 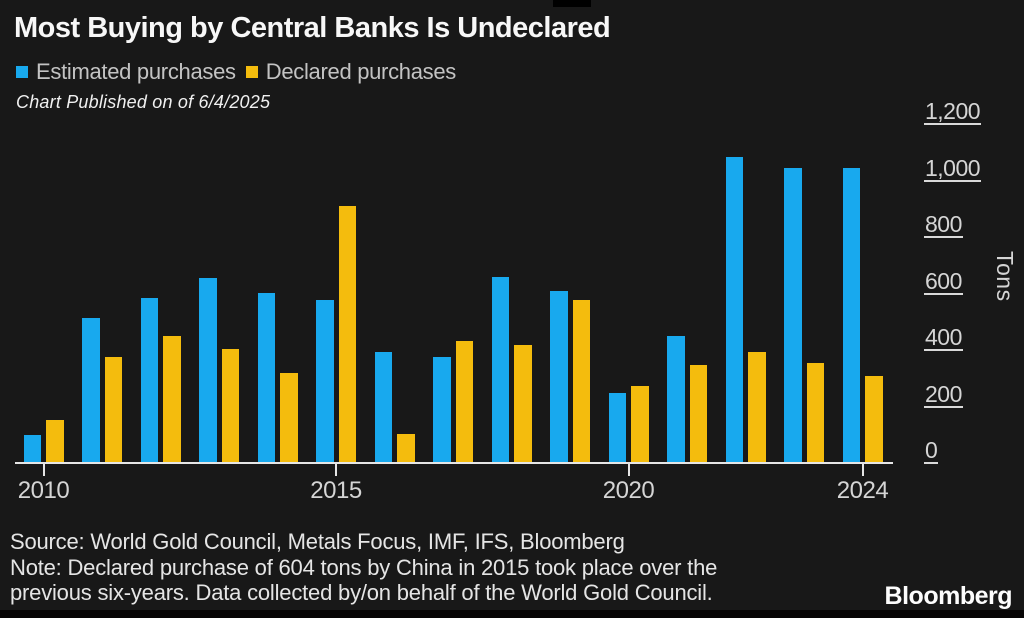 What do you see at coordinates (953, 111) in the screenshot?
I see `y-tick-label-1200: 1,200` at bounding box center [953, 111].